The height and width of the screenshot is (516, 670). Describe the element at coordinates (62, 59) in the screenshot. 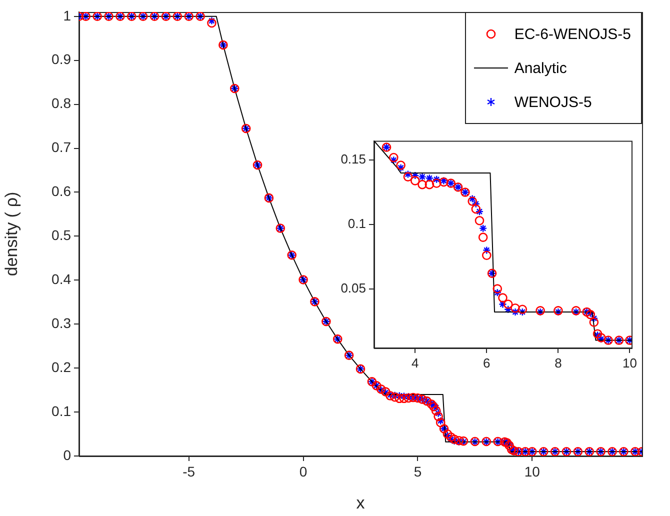

I see `y-tick-label: 0.9` at that location.